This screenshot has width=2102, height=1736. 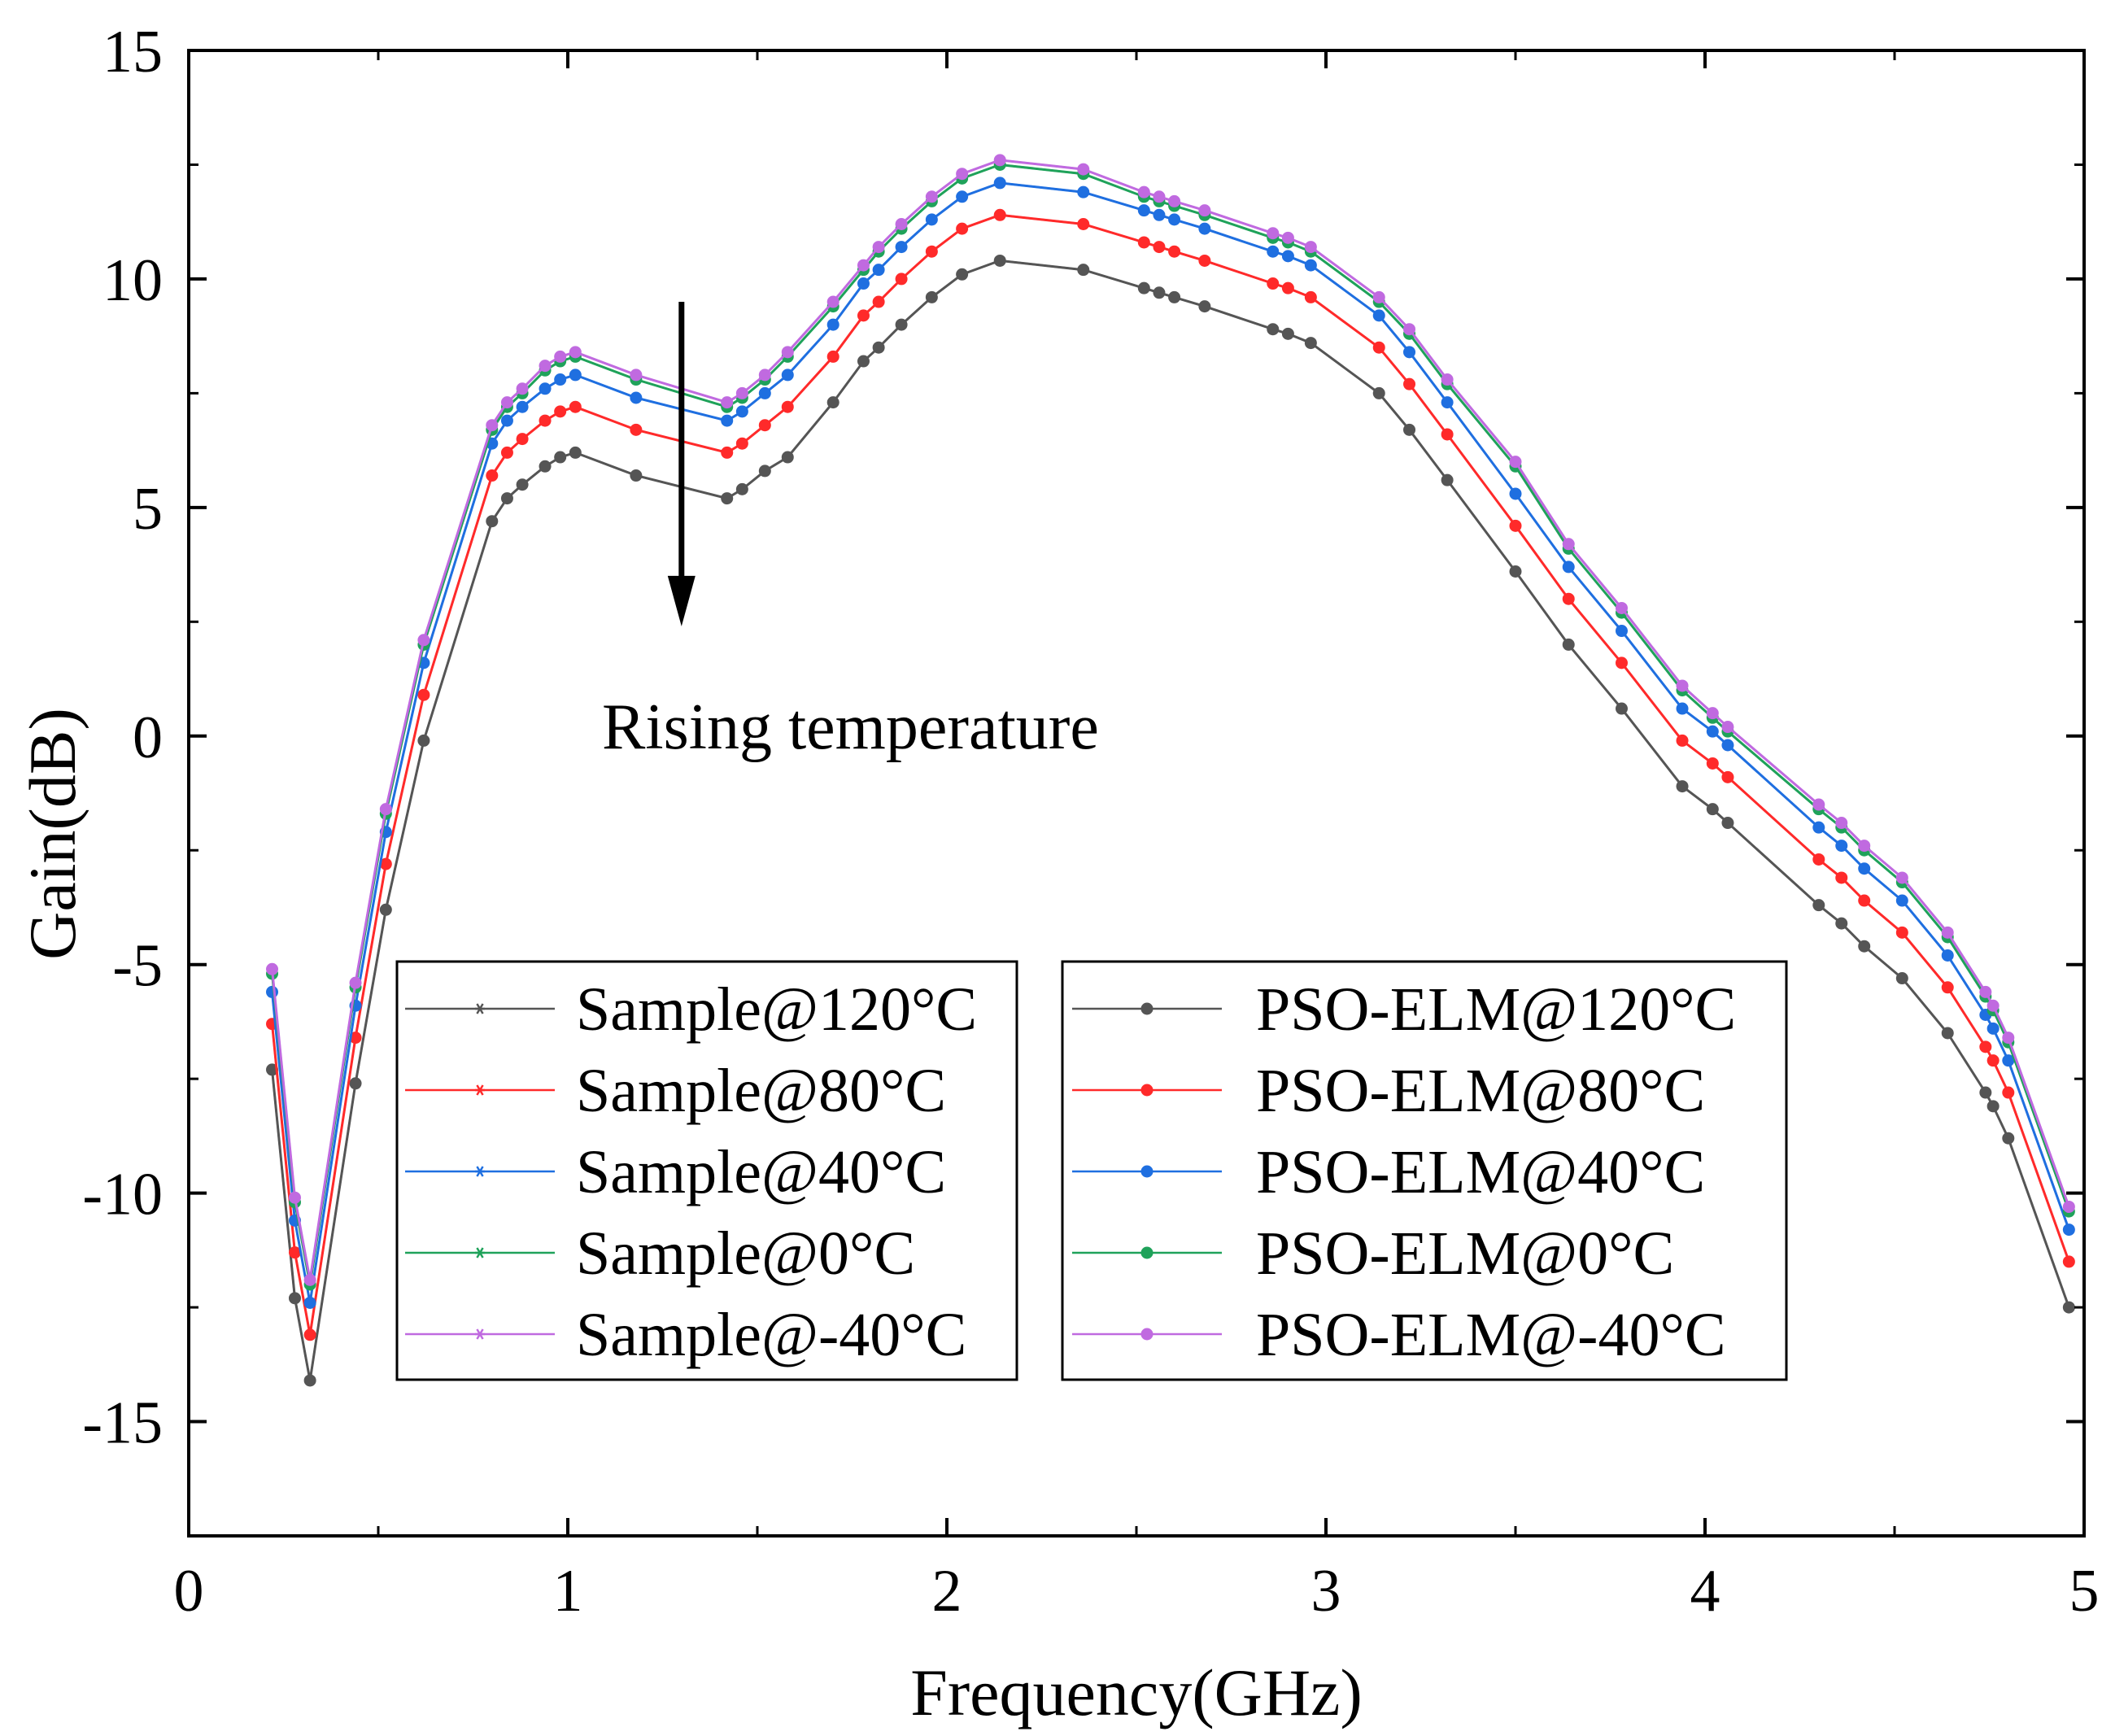 What do you see at coordinates (1373, 1253) in the screenshot?
I see `legend-entry: PSO-ELM@0°C` at bounding box center [1373, 1253].